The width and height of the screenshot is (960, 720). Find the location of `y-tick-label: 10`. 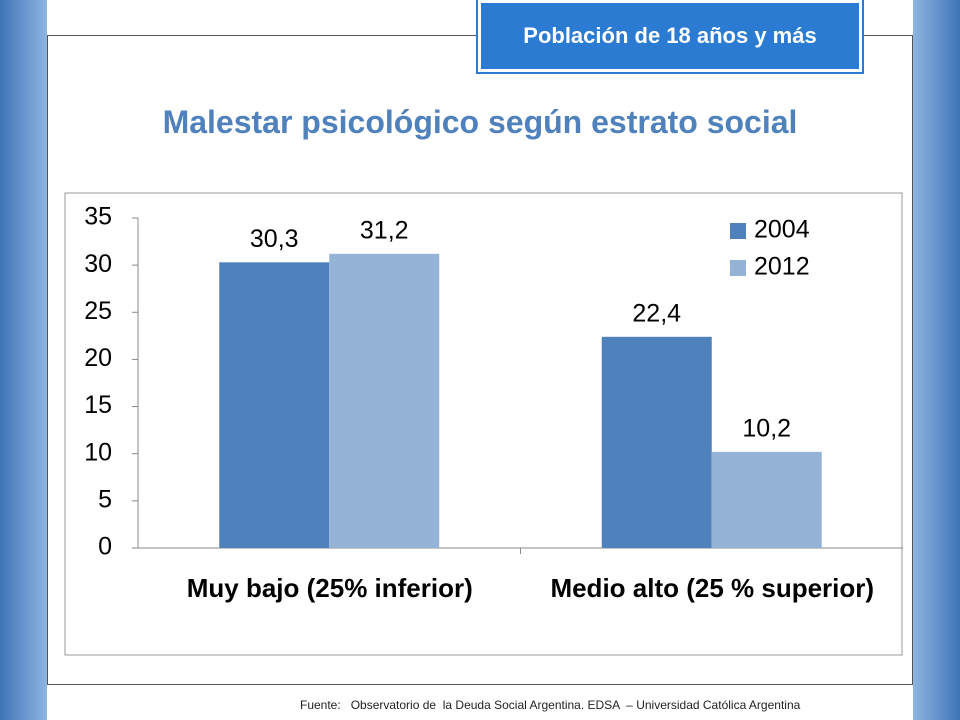

y-tick-label: 10 is located at coordinates (98, 452).